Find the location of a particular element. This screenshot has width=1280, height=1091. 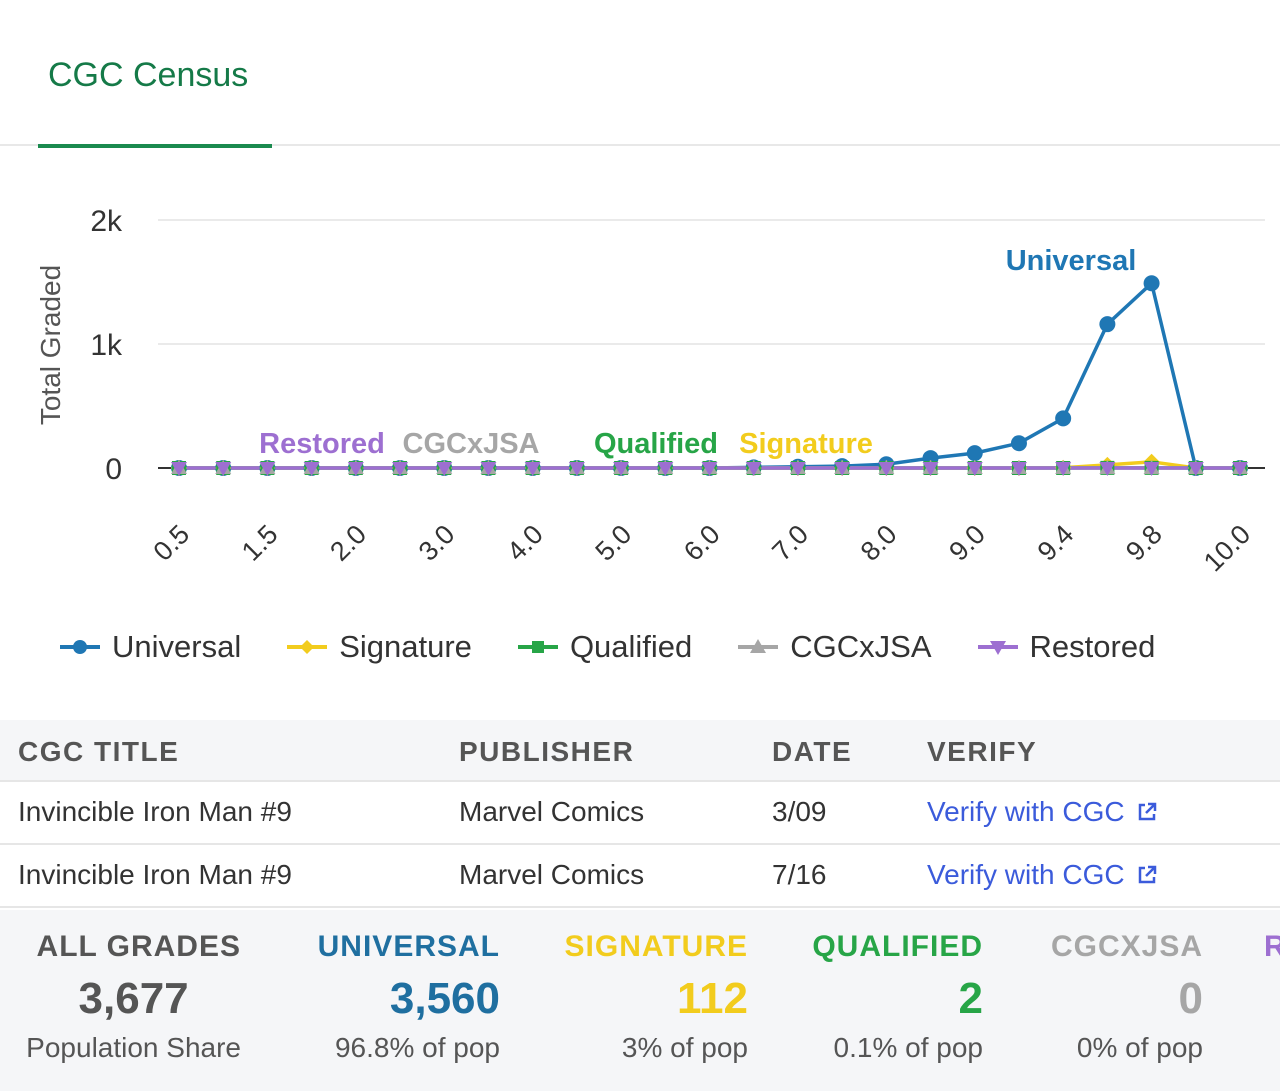

cell-date: 3/09 is located at coordinates (799, 811).